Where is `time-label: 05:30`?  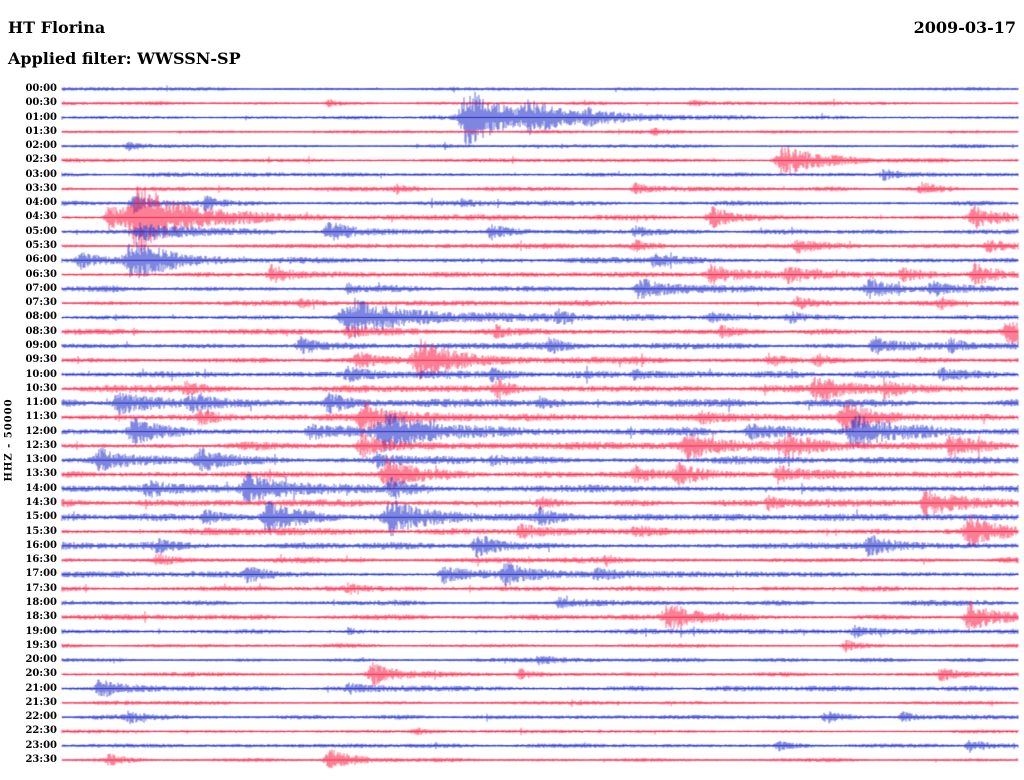
time-label: 05:30 is located at coordinates (41, 246).